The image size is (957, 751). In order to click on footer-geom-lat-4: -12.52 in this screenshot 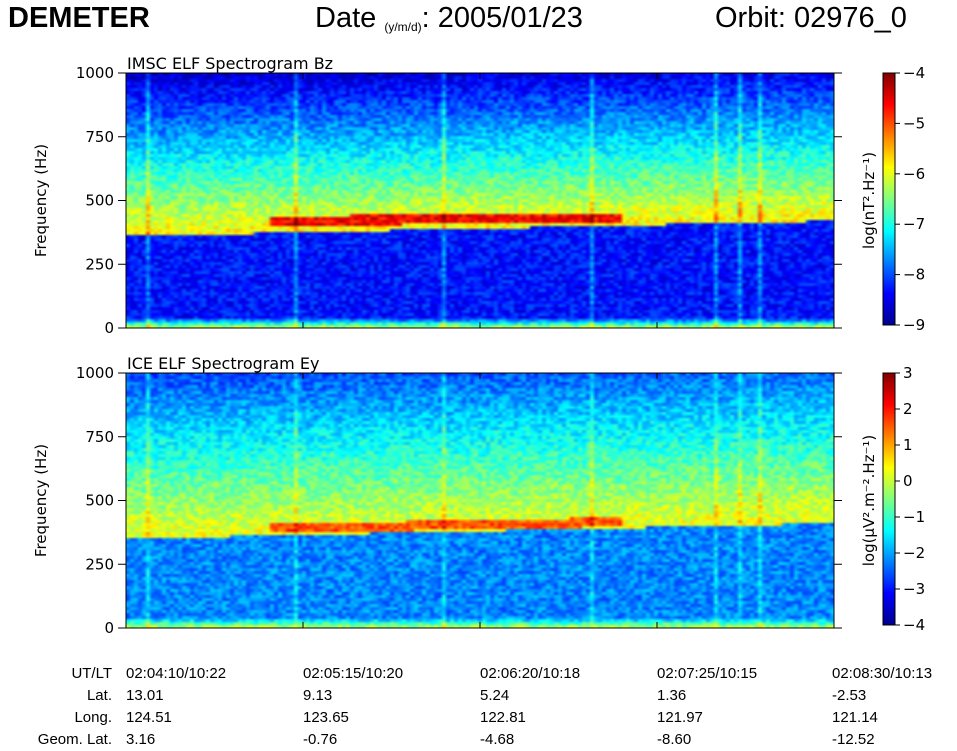, I will do `click(853, 739)`.